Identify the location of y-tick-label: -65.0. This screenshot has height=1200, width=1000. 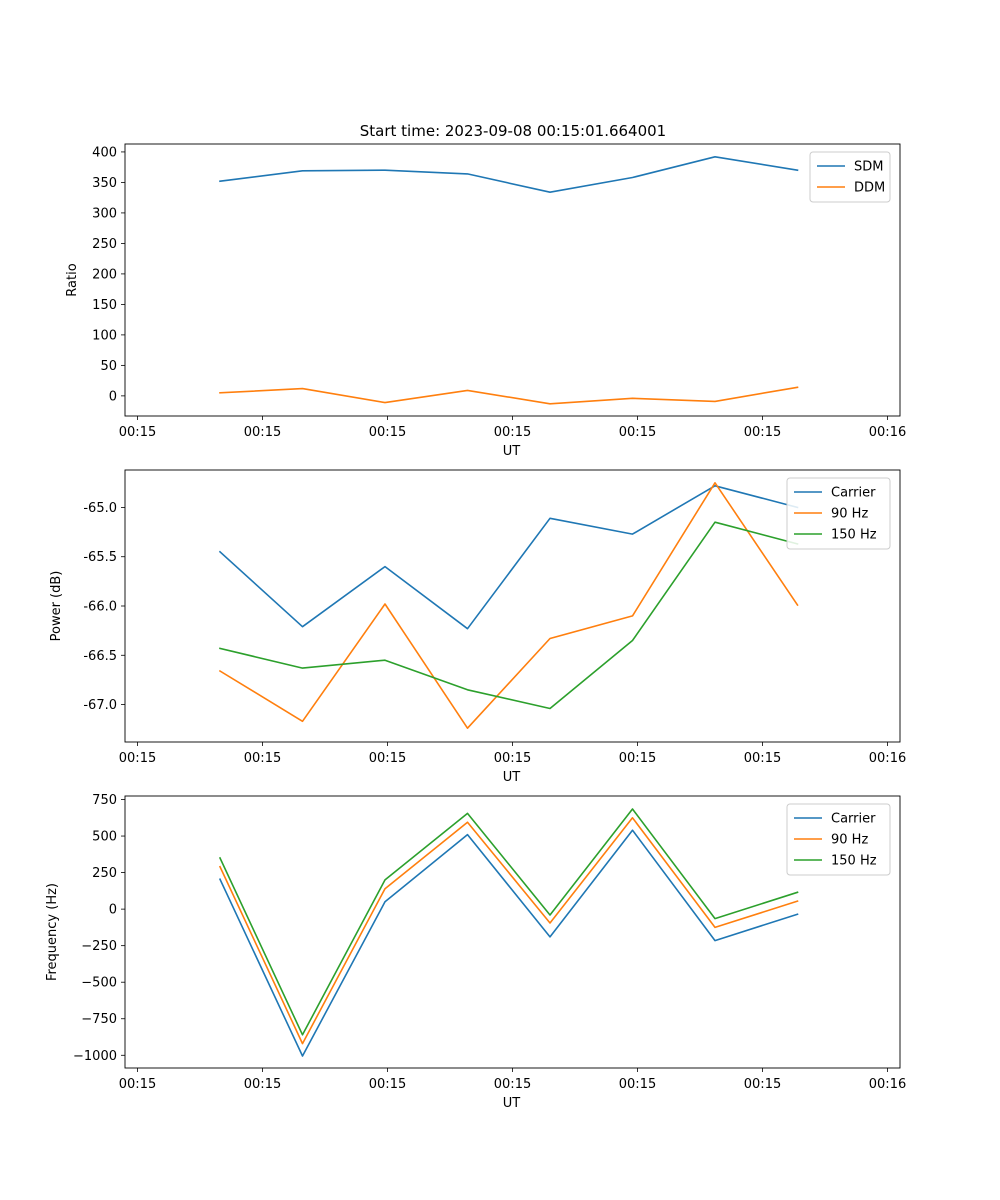
(100, 508).